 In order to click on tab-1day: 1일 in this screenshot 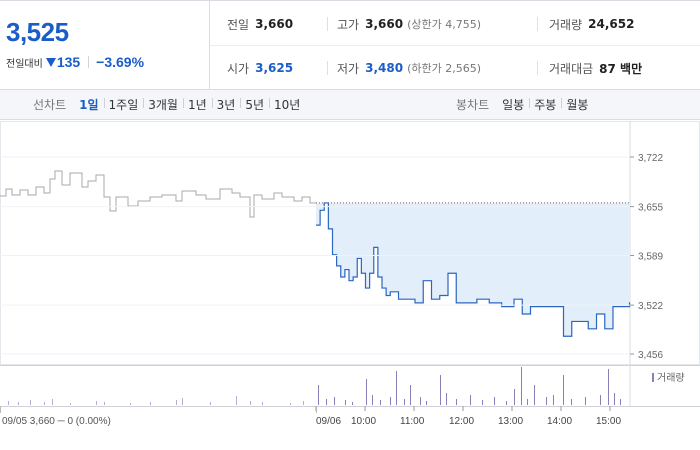, I will do `click(89, 105)`.